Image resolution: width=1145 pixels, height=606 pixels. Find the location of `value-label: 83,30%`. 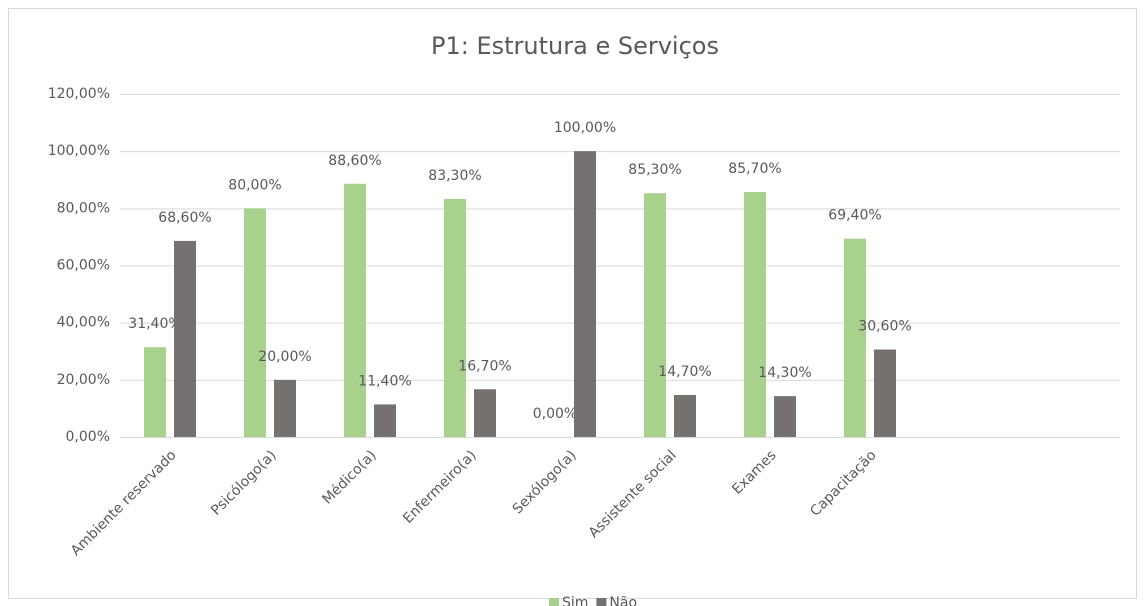

value-label: 83,30% is located at coordinates (454, 176).